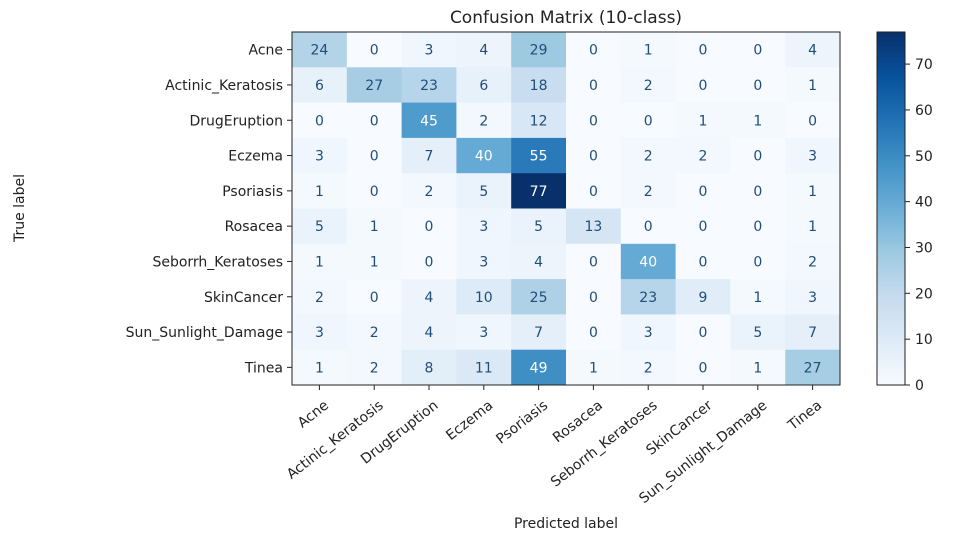  Describe the element at coordinates (539, 192) in the screenshot. I see `cell-value: 77` at that location.